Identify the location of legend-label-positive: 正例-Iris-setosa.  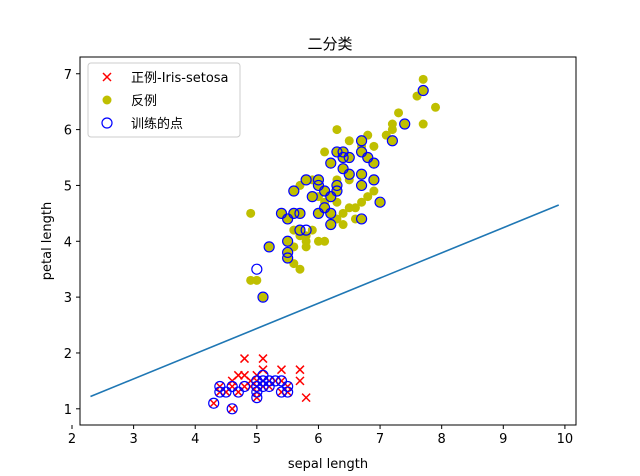
(180, 78).